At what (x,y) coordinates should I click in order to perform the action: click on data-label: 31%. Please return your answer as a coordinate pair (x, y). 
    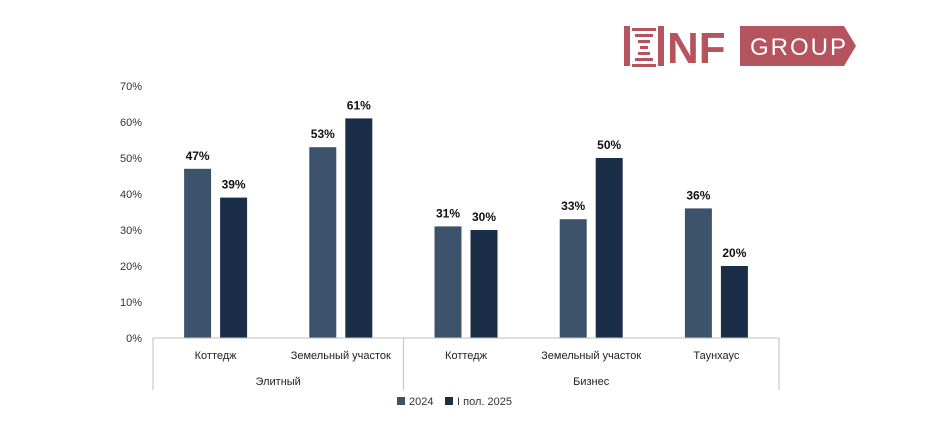
    Looking at the image, I should click on (448, 213).